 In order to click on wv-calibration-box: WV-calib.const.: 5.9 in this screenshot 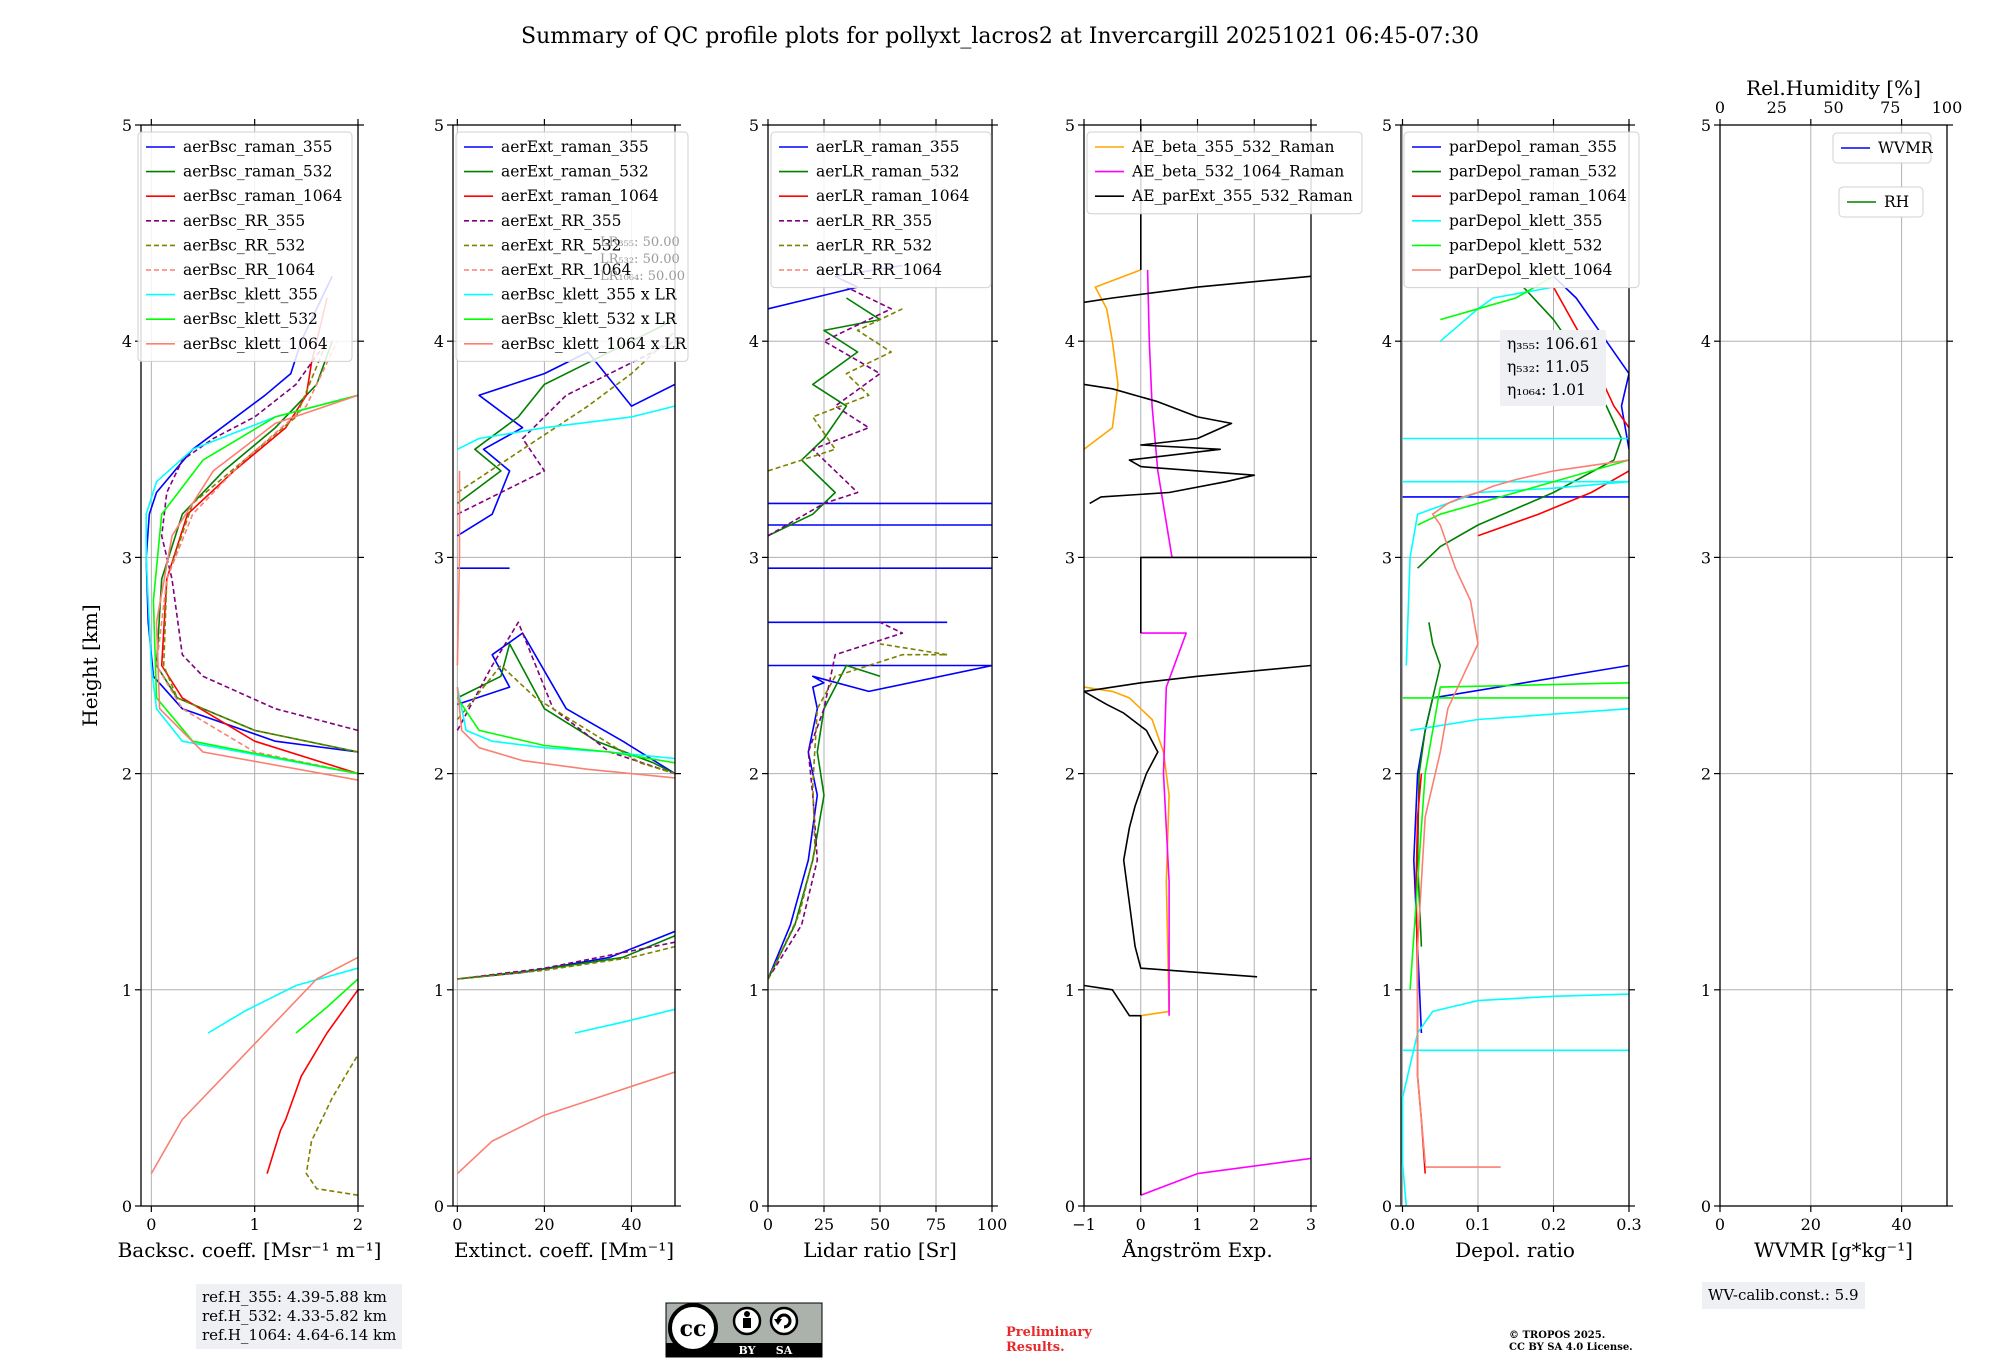, I will do `click(1783, 1295)`.